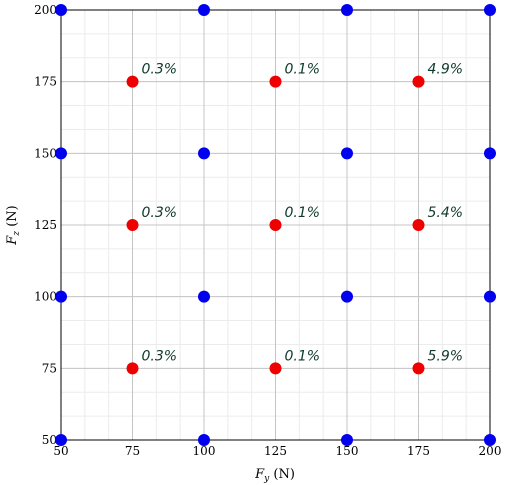 Image resolution: width=505 pixels, height=485 pixels. What do you see at coordinates (418, 451) in the screenshot?
I see `x-tick-label: 175` at bounding box center [418, 451].